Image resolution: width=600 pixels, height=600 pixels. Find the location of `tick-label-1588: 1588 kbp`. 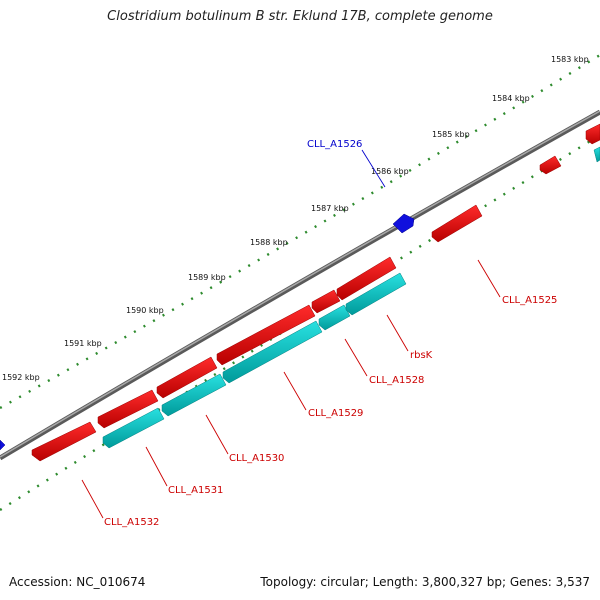

tick-label-1588: 1588 kbp is located at coordinates (269, 242).